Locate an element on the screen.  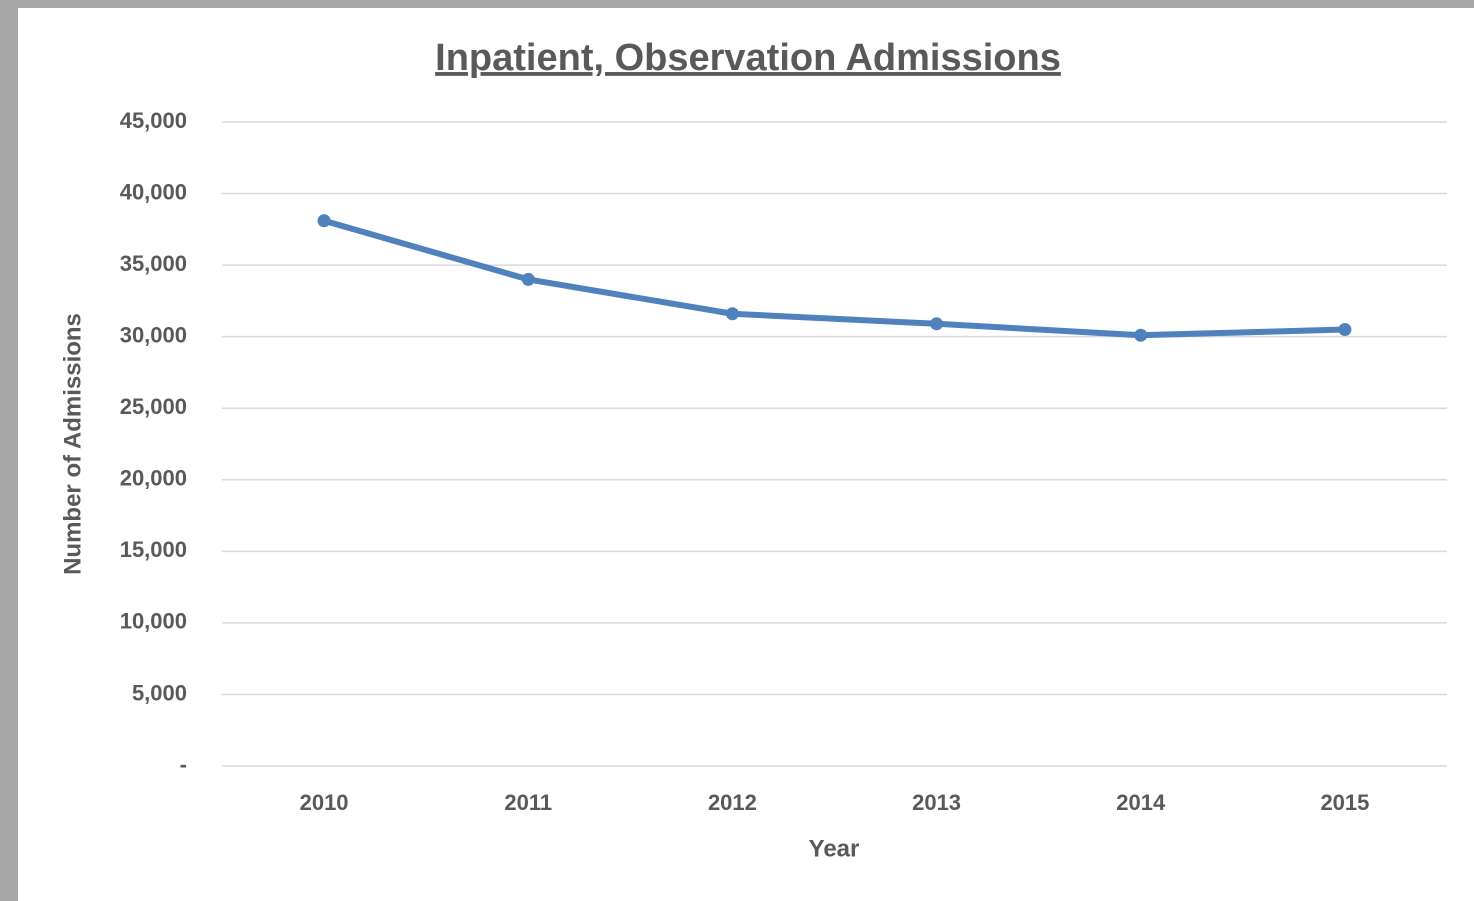
y-tick-label: - is located at coordinates (183, 764).